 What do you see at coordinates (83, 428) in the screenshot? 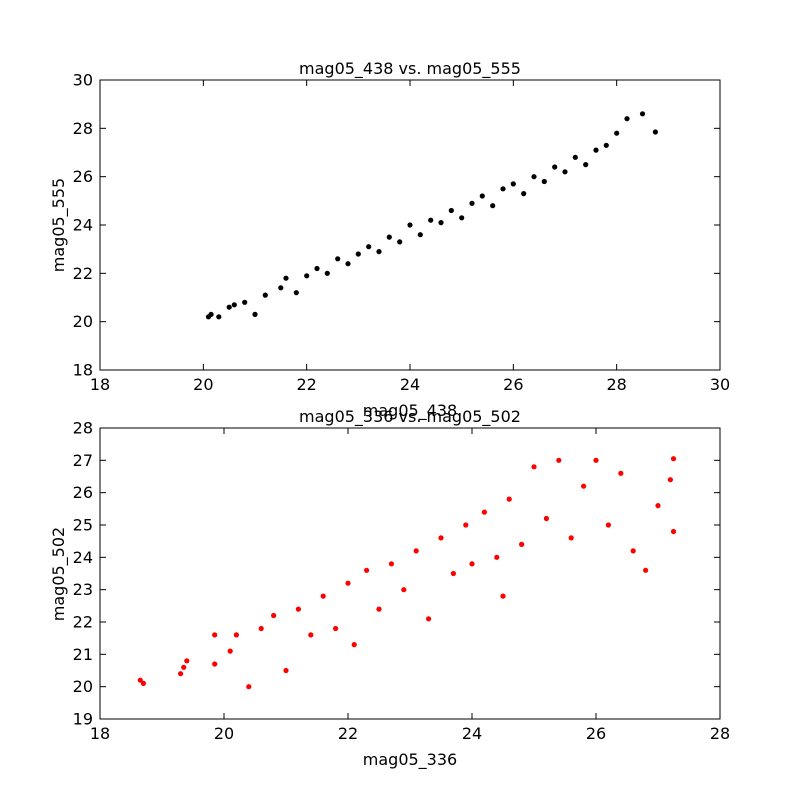
I see `y-tick-label: 28` at bounding box center [83, 428].